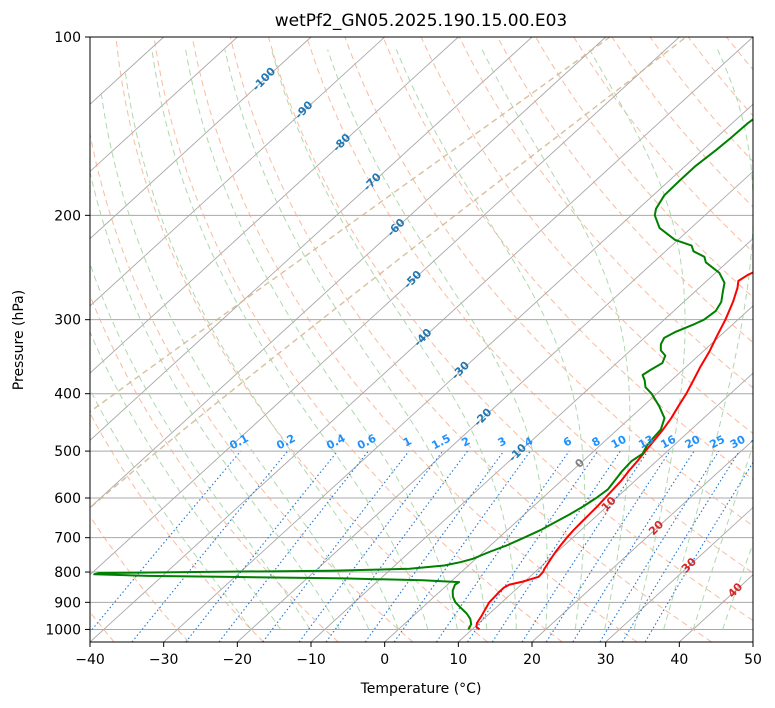  Describe the element at coordinates (668, 442) in the screenshot. I see `mixing-ratio-label: 16` at that location.